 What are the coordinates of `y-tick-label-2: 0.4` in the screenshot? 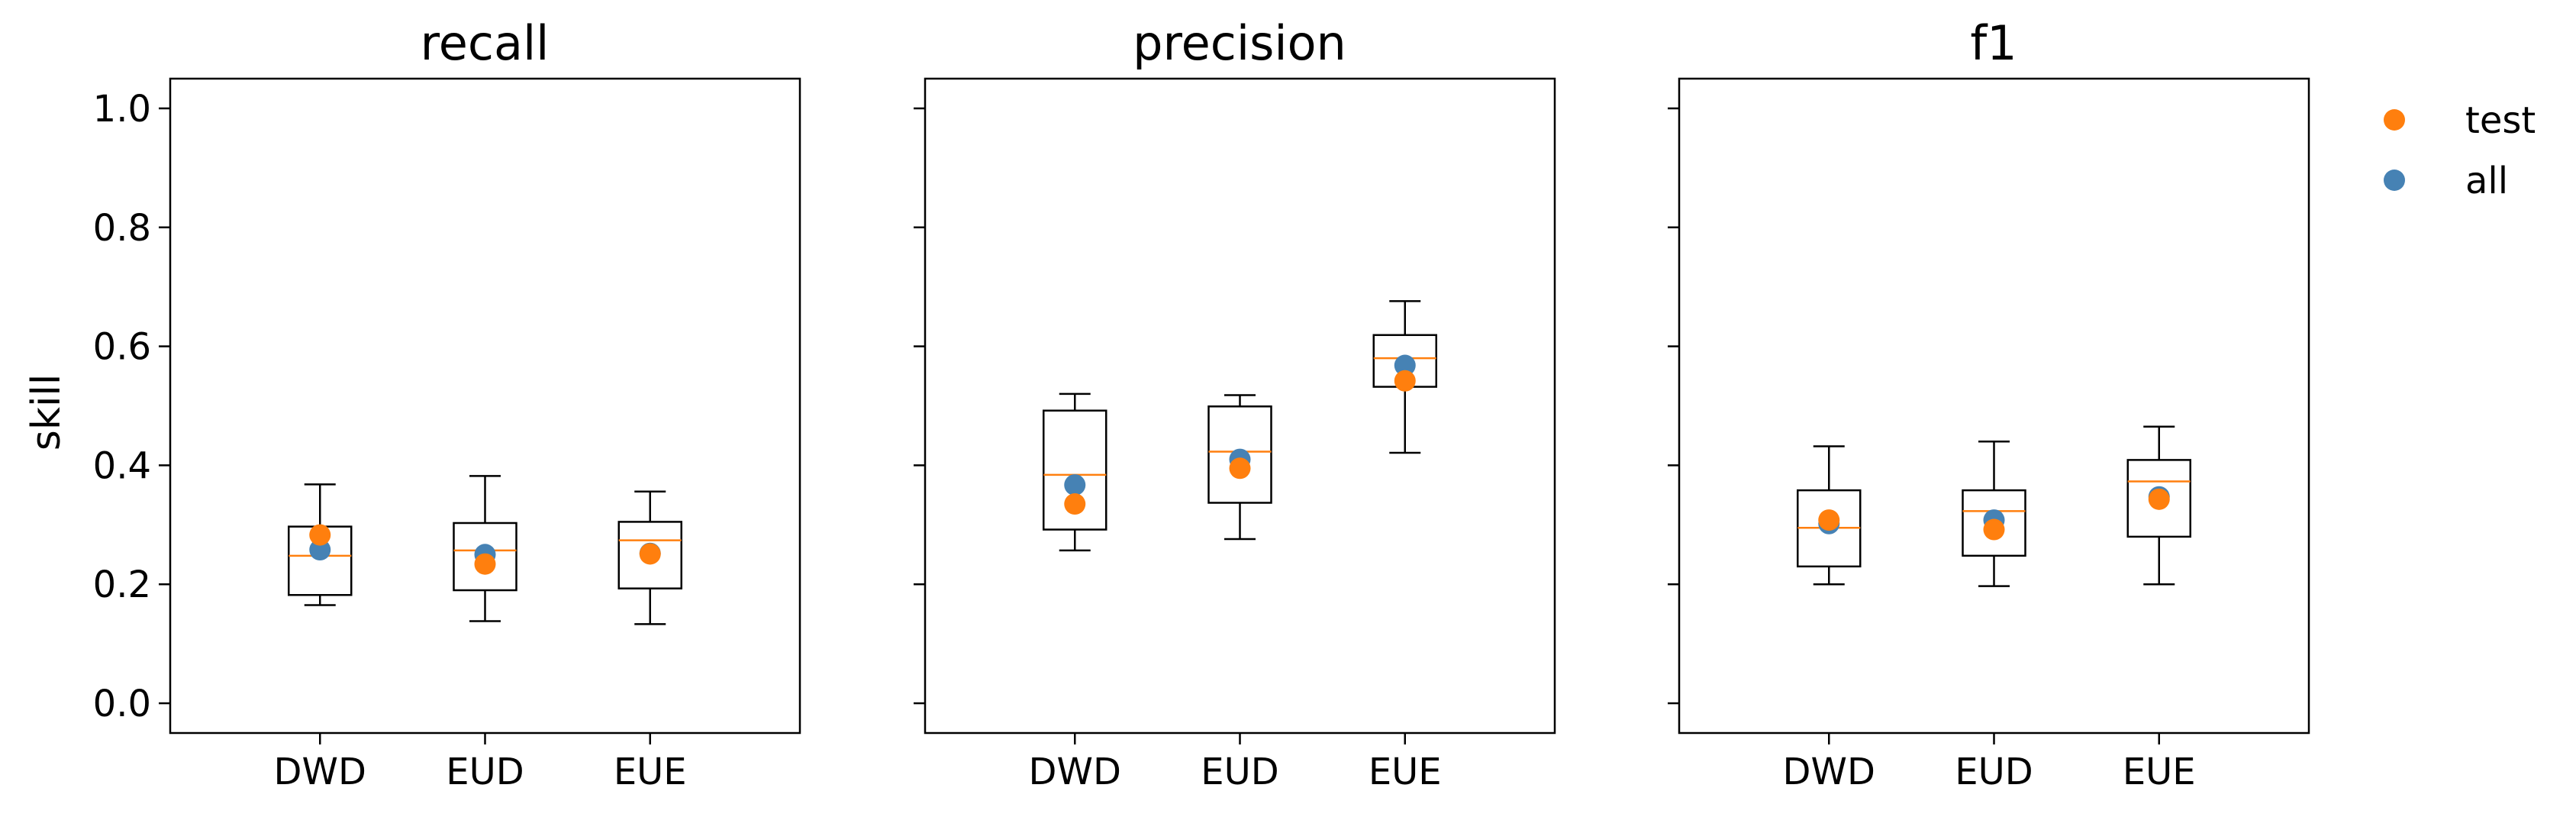 It's located at (122, 465).